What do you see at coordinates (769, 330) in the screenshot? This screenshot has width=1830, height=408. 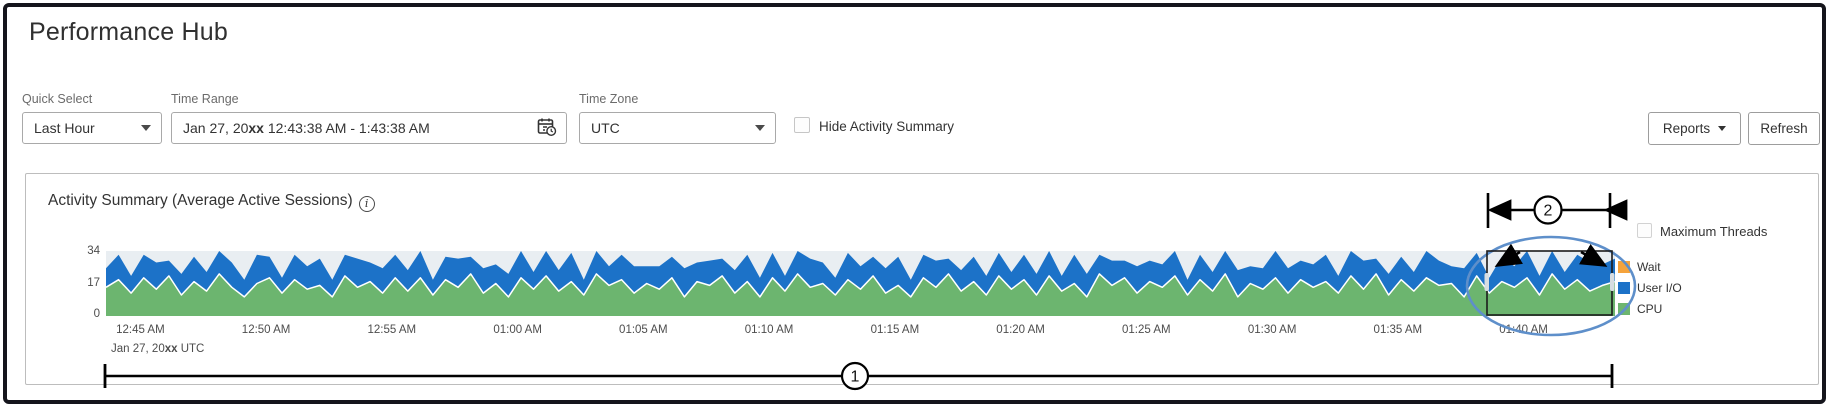 I see `x-axis-tick: 01:10 AM` at bounding box center [769, 330].